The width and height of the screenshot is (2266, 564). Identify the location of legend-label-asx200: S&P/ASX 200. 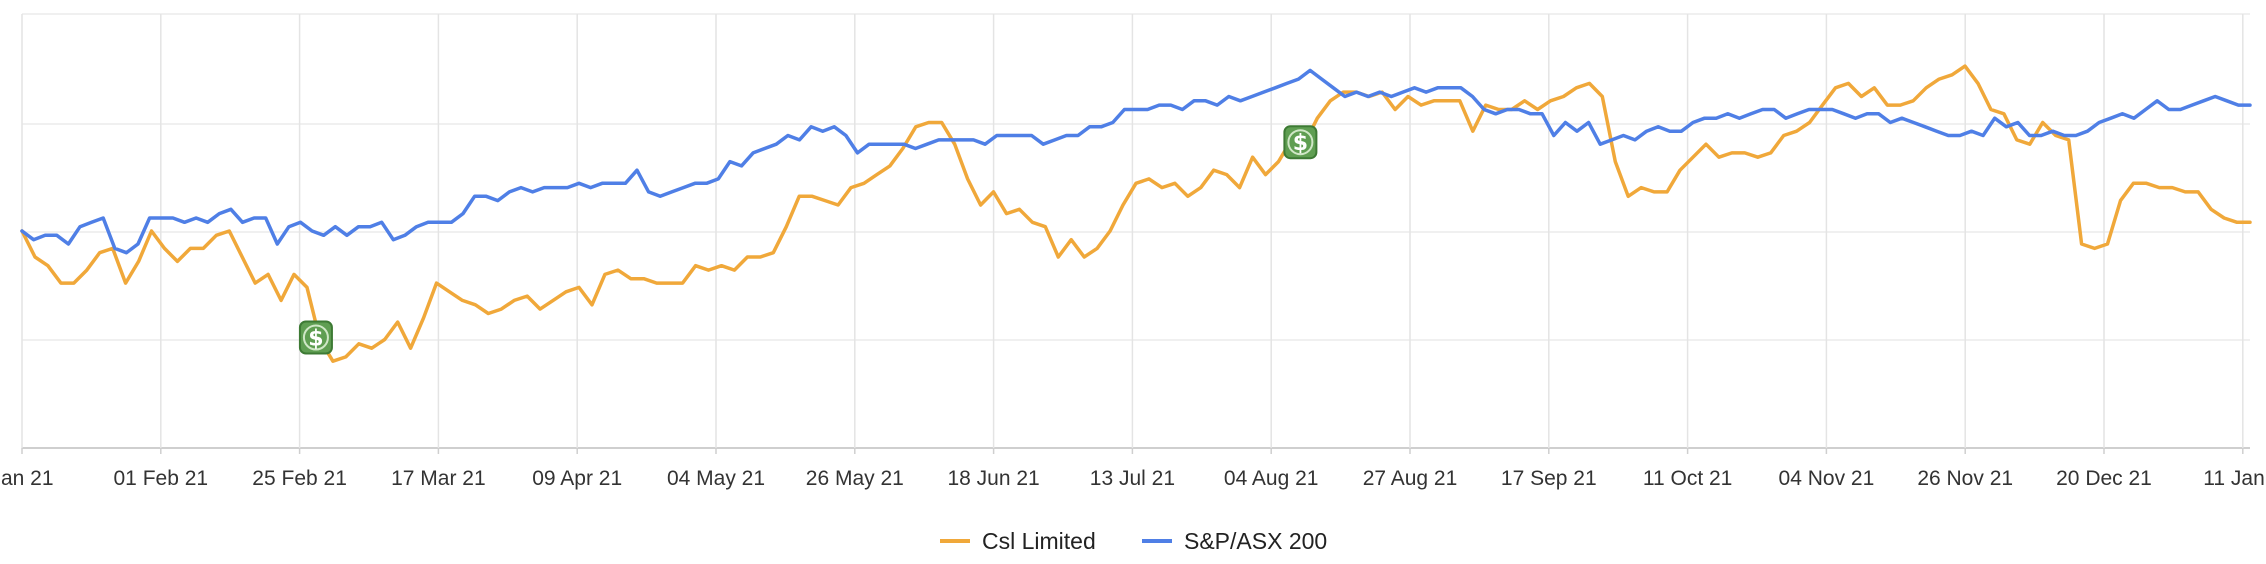
(1255, 541).